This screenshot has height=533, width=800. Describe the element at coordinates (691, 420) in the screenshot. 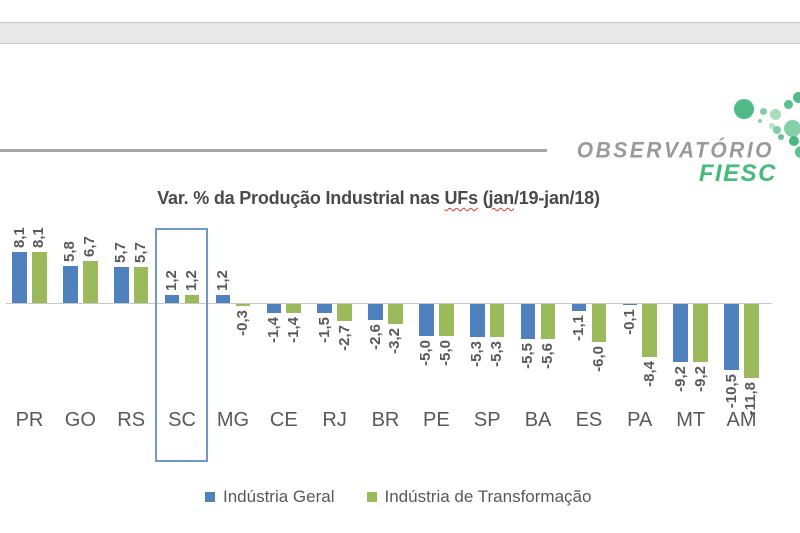

I see `category-label-mt: MT` at that location.